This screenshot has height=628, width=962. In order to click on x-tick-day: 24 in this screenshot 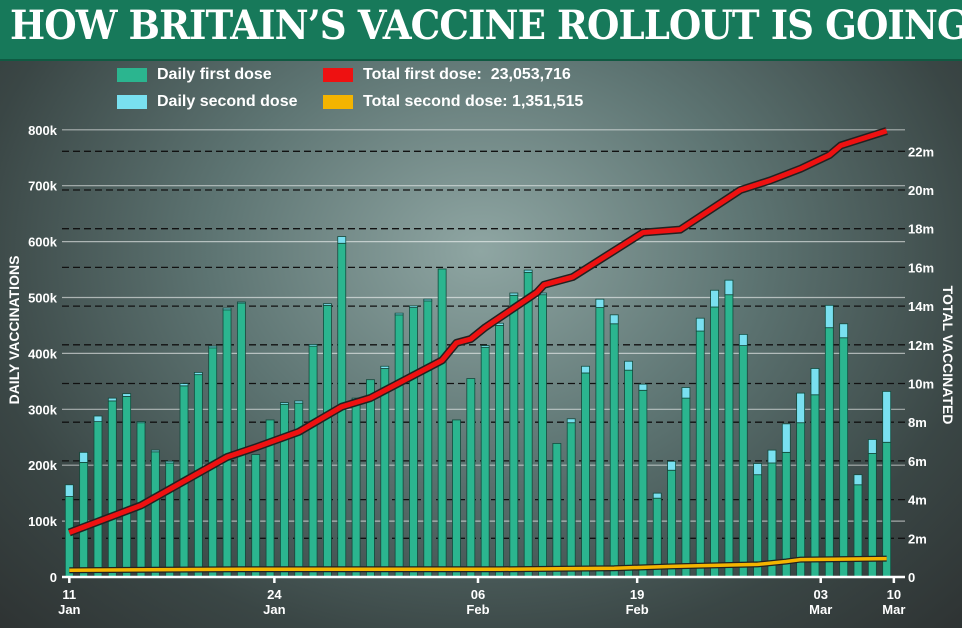, I will do `click(274, 594)`.